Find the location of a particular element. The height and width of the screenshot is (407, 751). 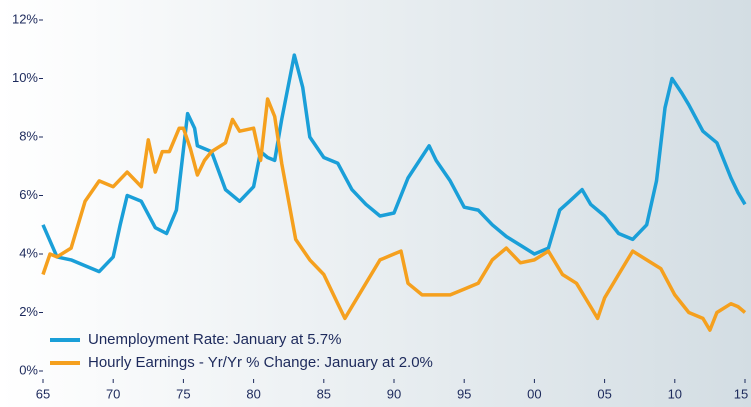

x-tick-label: 85 is located at coordinates (324, 393).